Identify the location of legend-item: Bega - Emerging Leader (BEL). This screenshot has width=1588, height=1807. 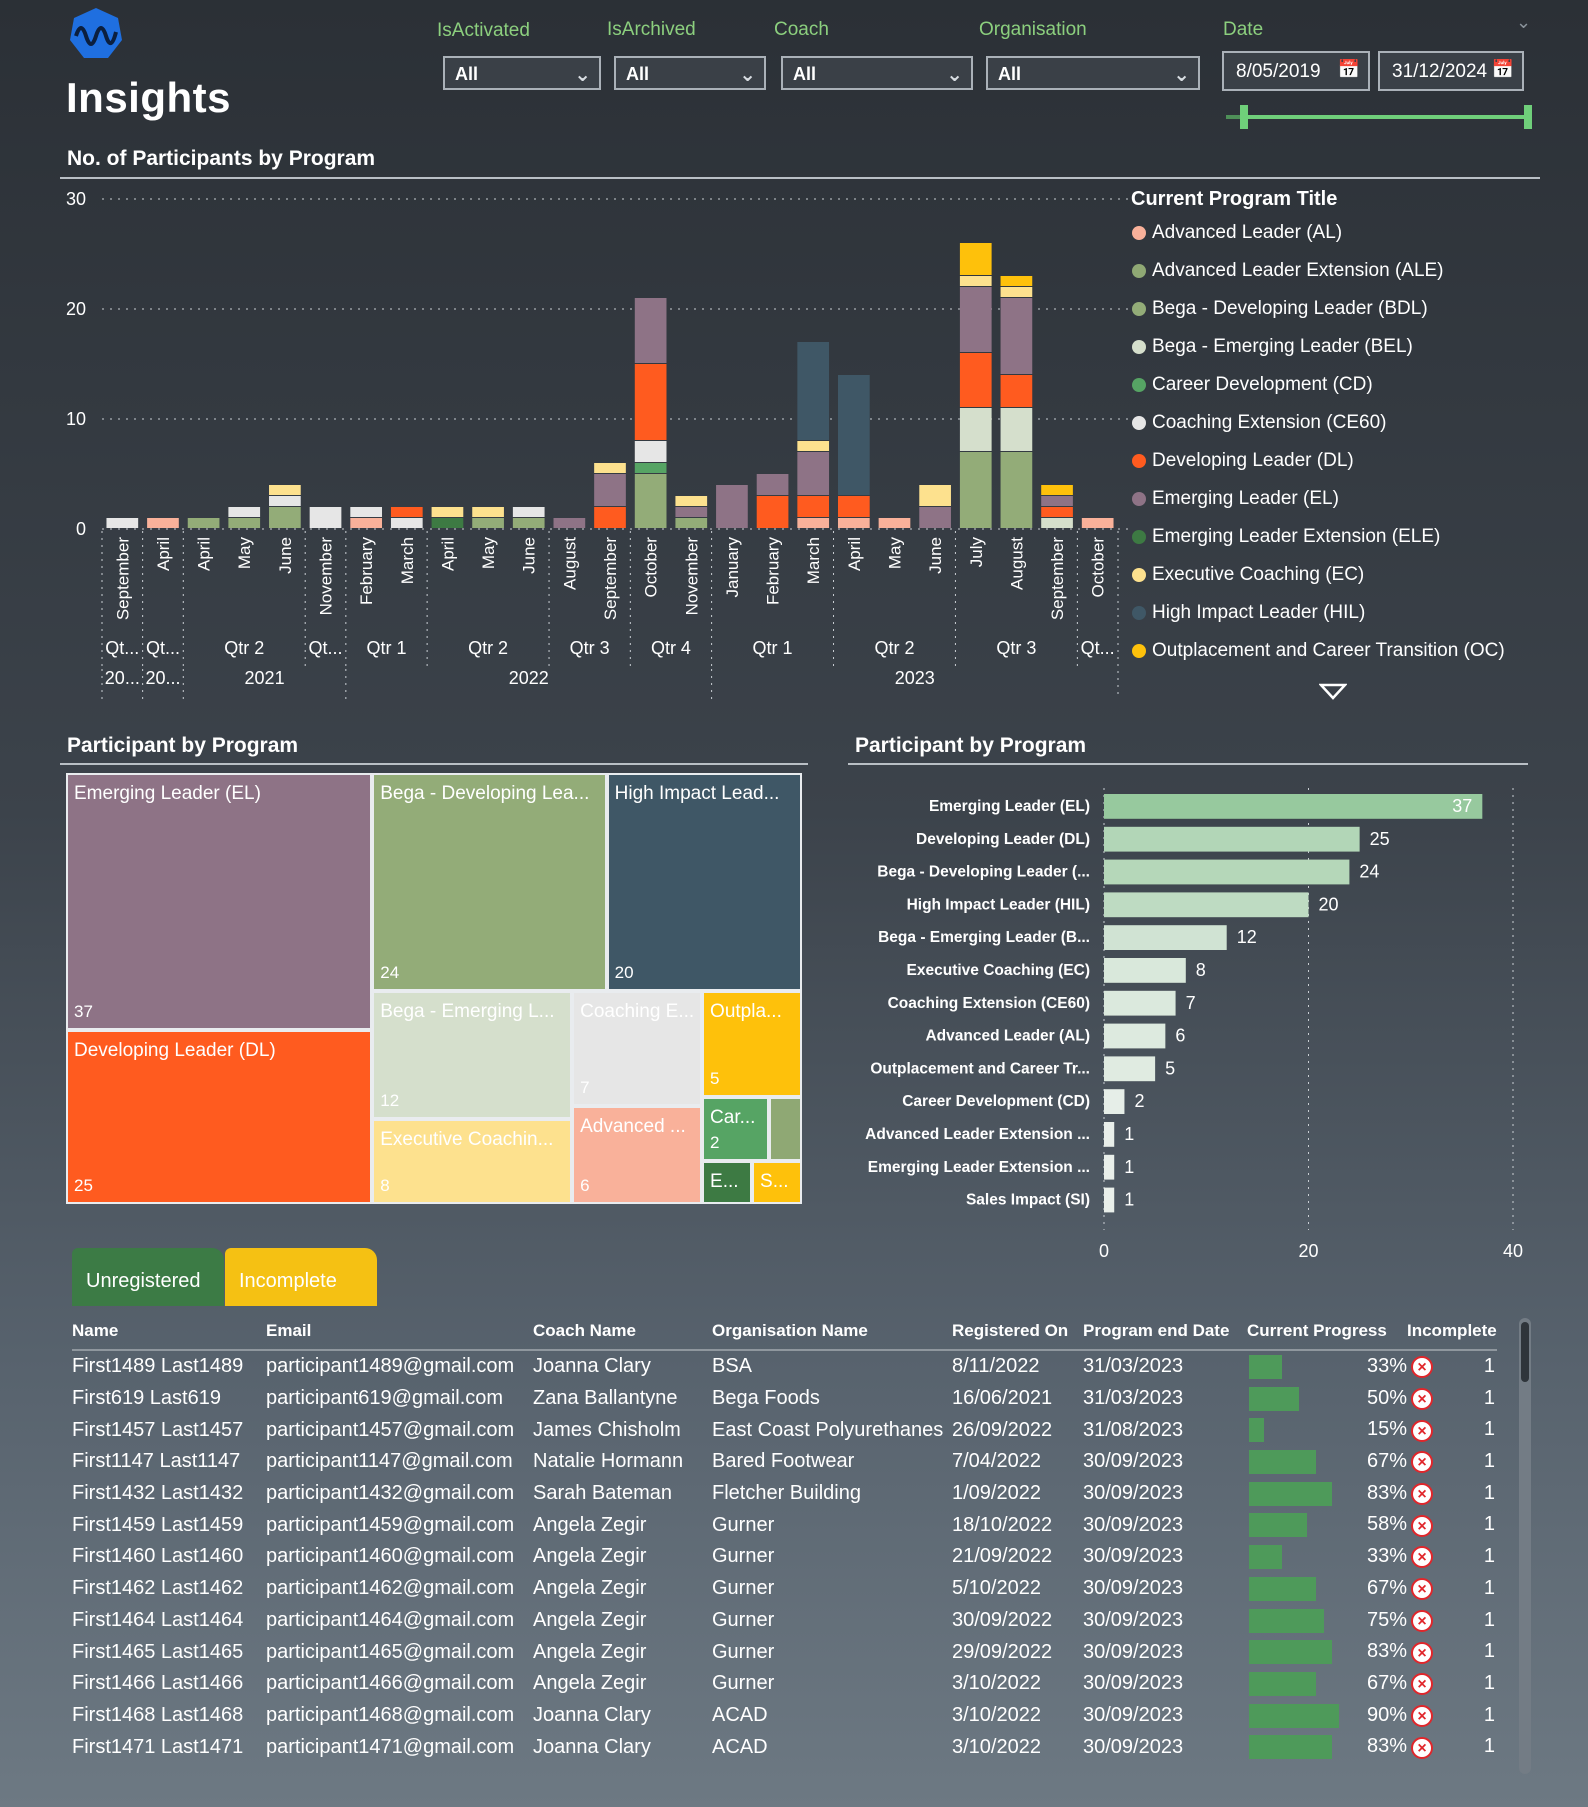
(1342, 347).